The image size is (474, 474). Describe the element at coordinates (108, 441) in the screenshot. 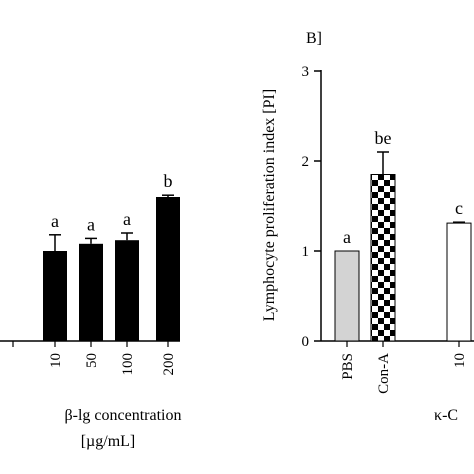

I see `panel-a-x-axis-title-line2: [µg/mL]` at that location.